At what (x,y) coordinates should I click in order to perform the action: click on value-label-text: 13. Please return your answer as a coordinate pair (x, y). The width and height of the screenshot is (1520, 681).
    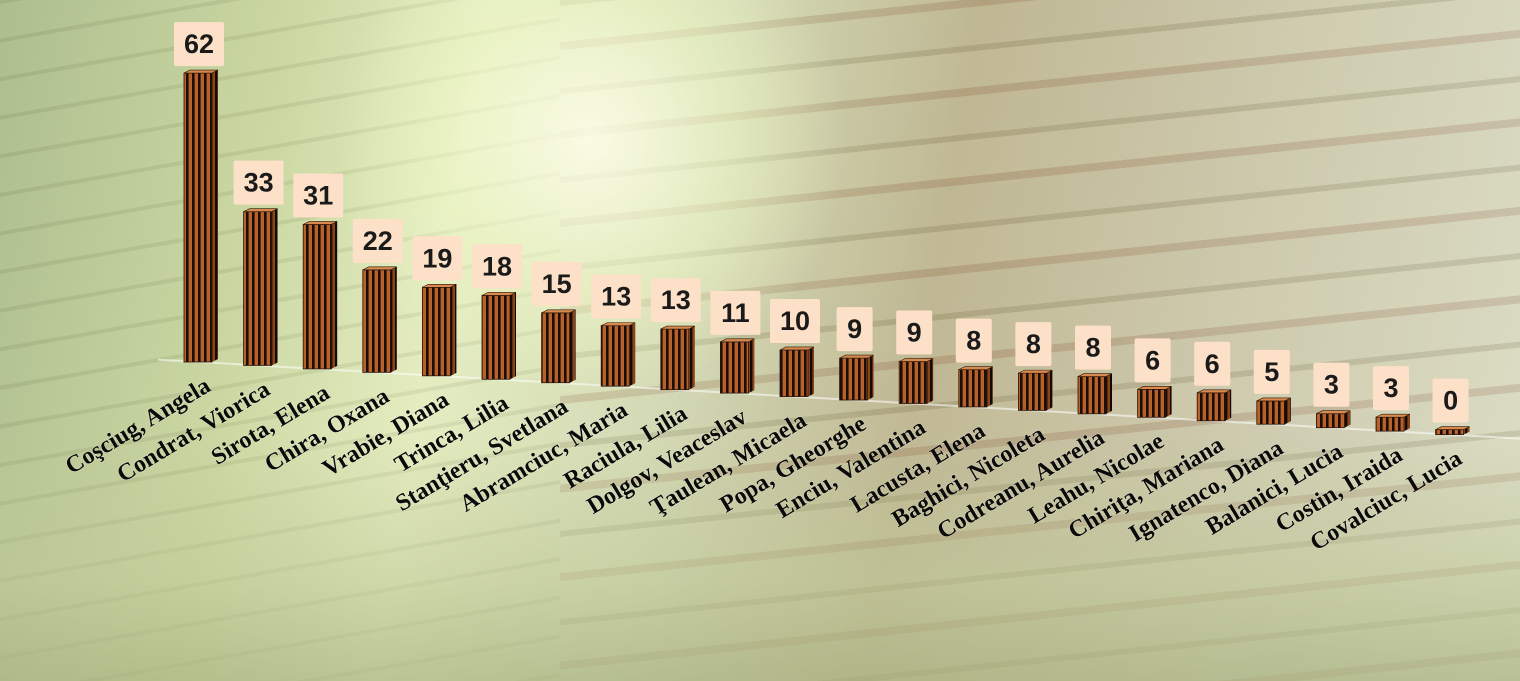
    Looking at the image, I should click on (616, 297).